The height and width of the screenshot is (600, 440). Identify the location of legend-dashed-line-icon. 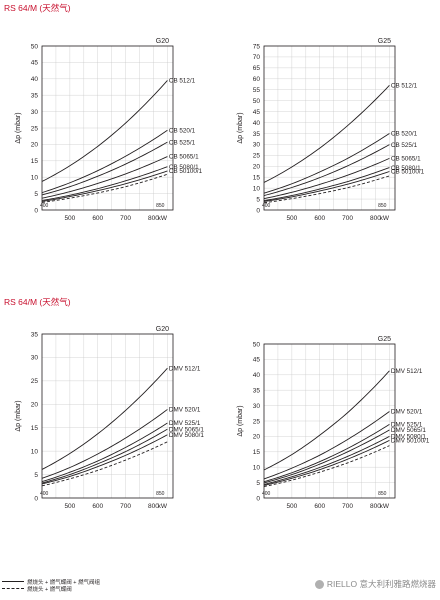
(13, 588).